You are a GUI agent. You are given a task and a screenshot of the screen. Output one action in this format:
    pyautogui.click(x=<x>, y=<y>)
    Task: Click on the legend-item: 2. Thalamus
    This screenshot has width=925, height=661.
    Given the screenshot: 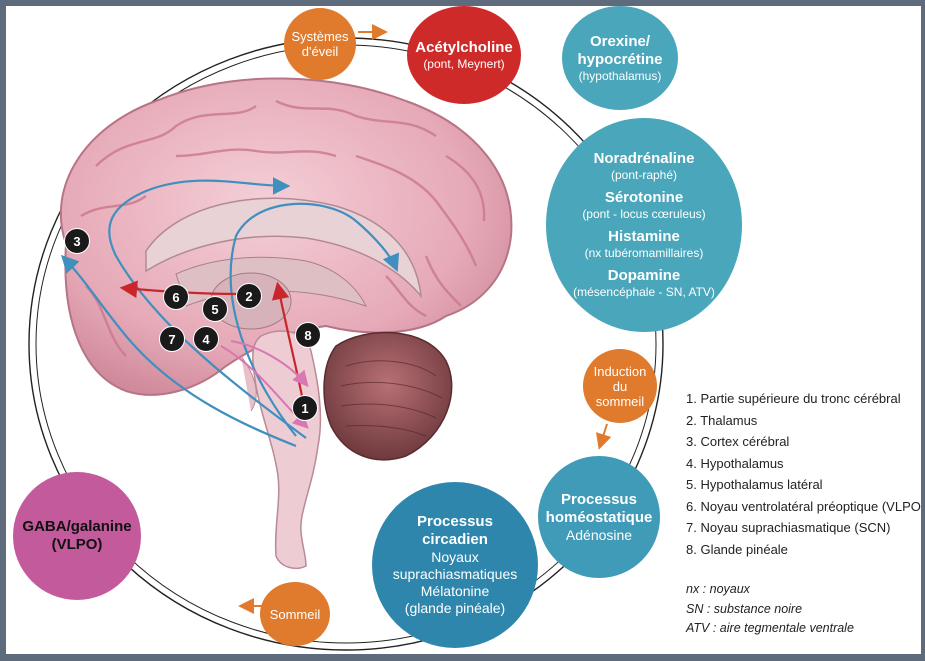 What is the action you would take?
    pyautogui.click(x=722, y=420)
    